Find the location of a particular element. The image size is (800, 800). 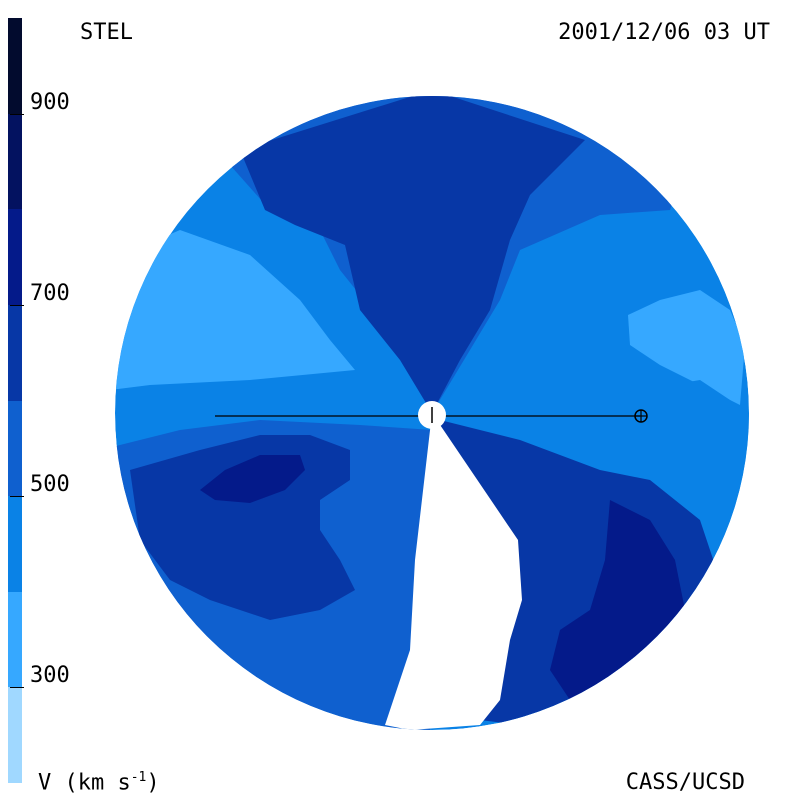

timestamp-label: 2001/12/06 03 UT is located at coordinates (664, 32).